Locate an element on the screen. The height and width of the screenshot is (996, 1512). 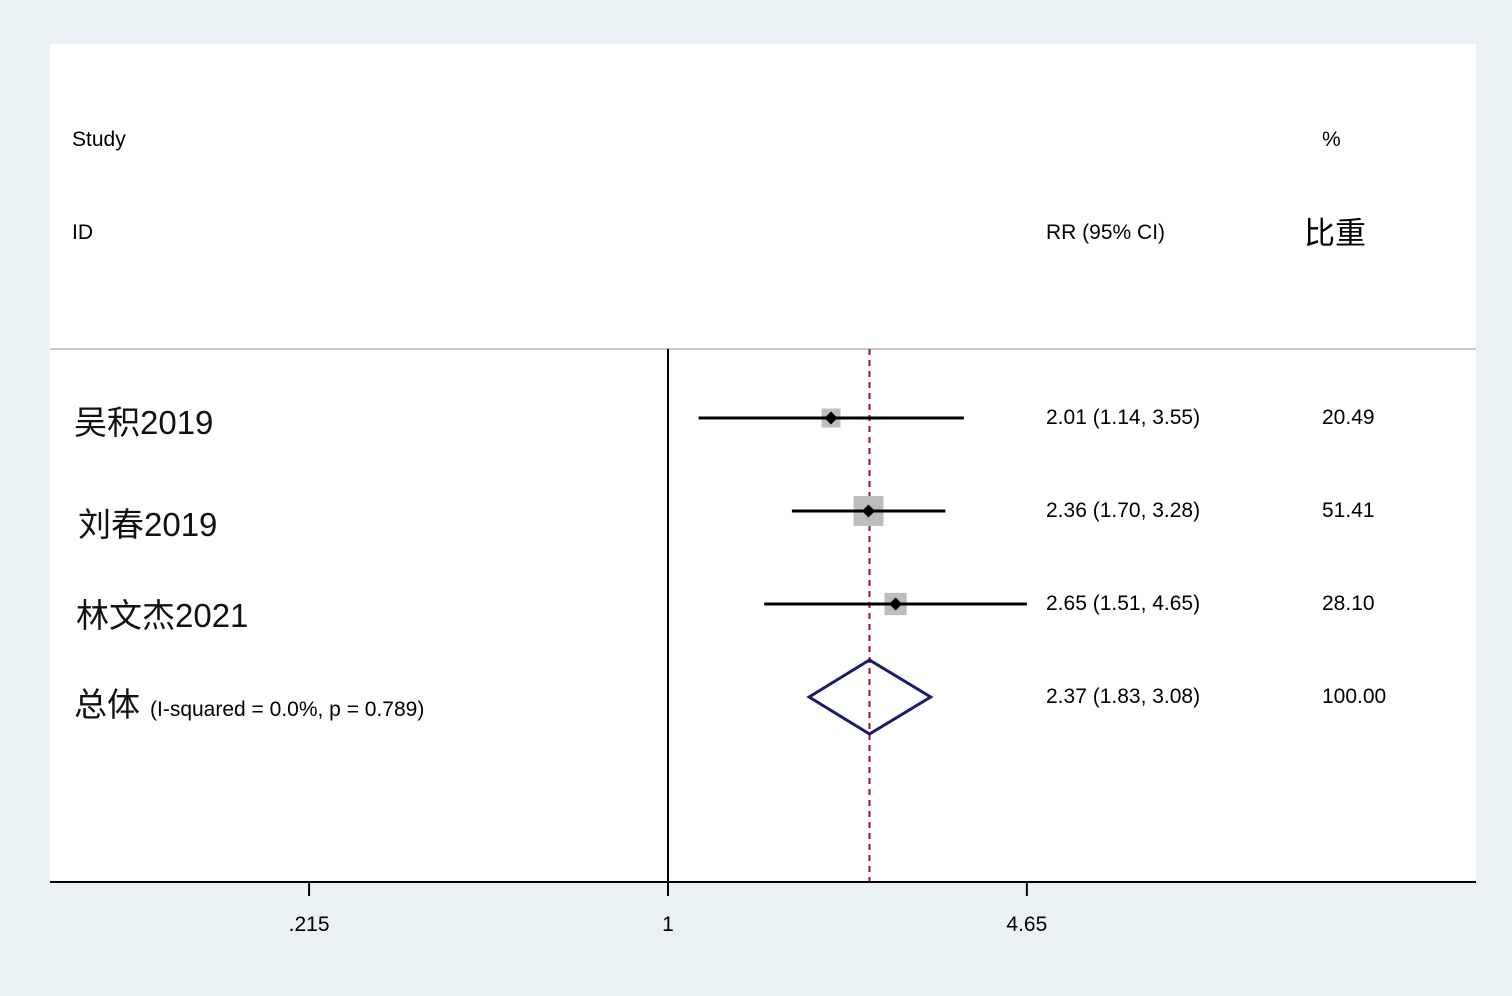
study-2-weight: 51.41 is located at coordinates (1348, 510).